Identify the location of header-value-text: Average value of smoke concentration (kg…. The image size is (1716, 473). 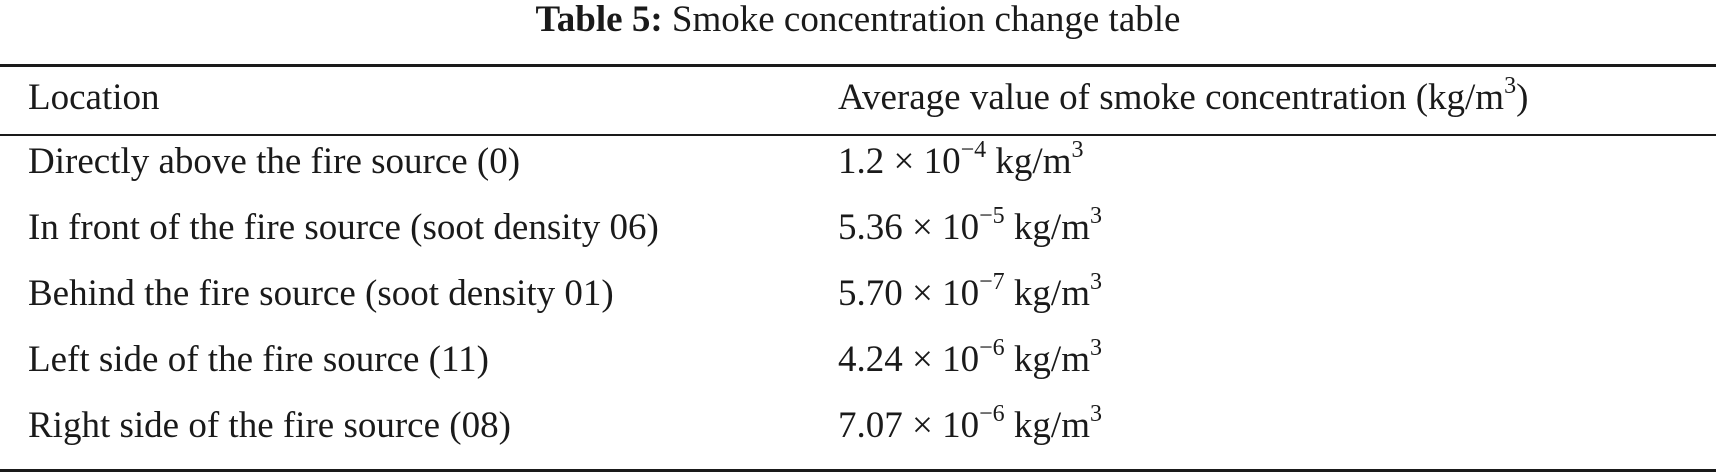
(1171, 97).